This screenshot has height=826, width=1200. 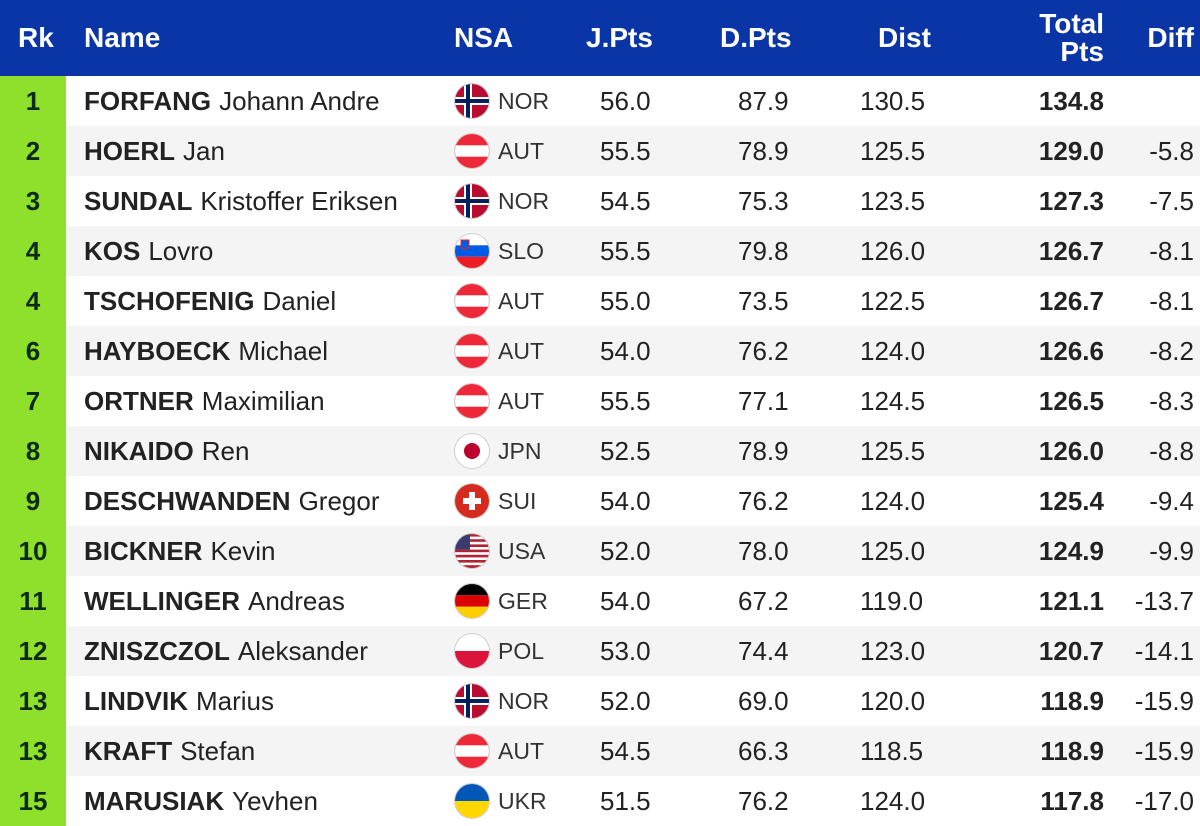 What do you see at coordinates (143, 550) in the screenshot?
I see `athlete-surname: BICKNER` at bounding box center [143, 550].